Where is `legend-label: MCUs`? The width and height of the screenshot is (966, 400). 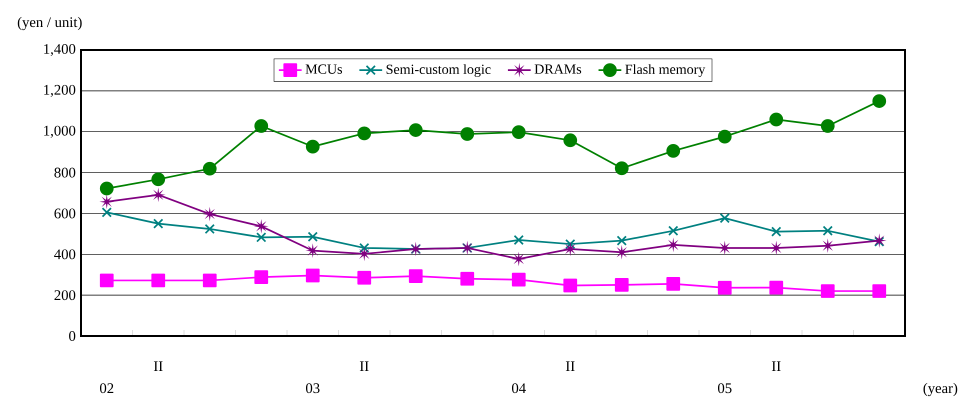 legend-label: MCUs is located at coordinates (324, 69).